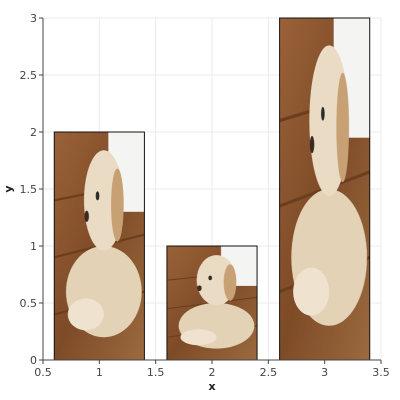 Image resolution: width=400 pixels, height=400 pixels. What do you see at coordinates (99, 372) in the screenshot?
I see `x-tick-label: 1` at bounding box center [99, 372].